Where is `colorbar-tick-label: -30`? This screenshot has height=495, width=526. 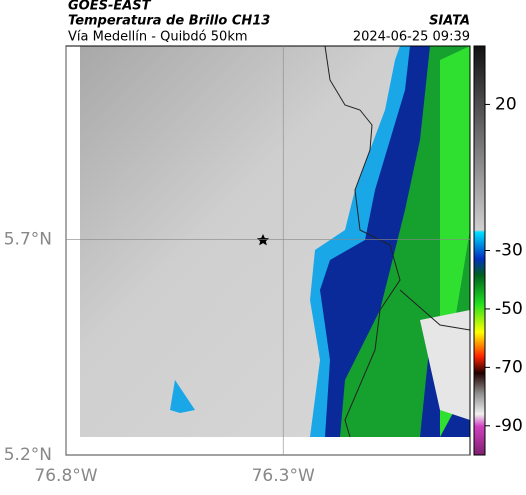 colorbar-tick-label: -30 is located at coordinates (509, 251).